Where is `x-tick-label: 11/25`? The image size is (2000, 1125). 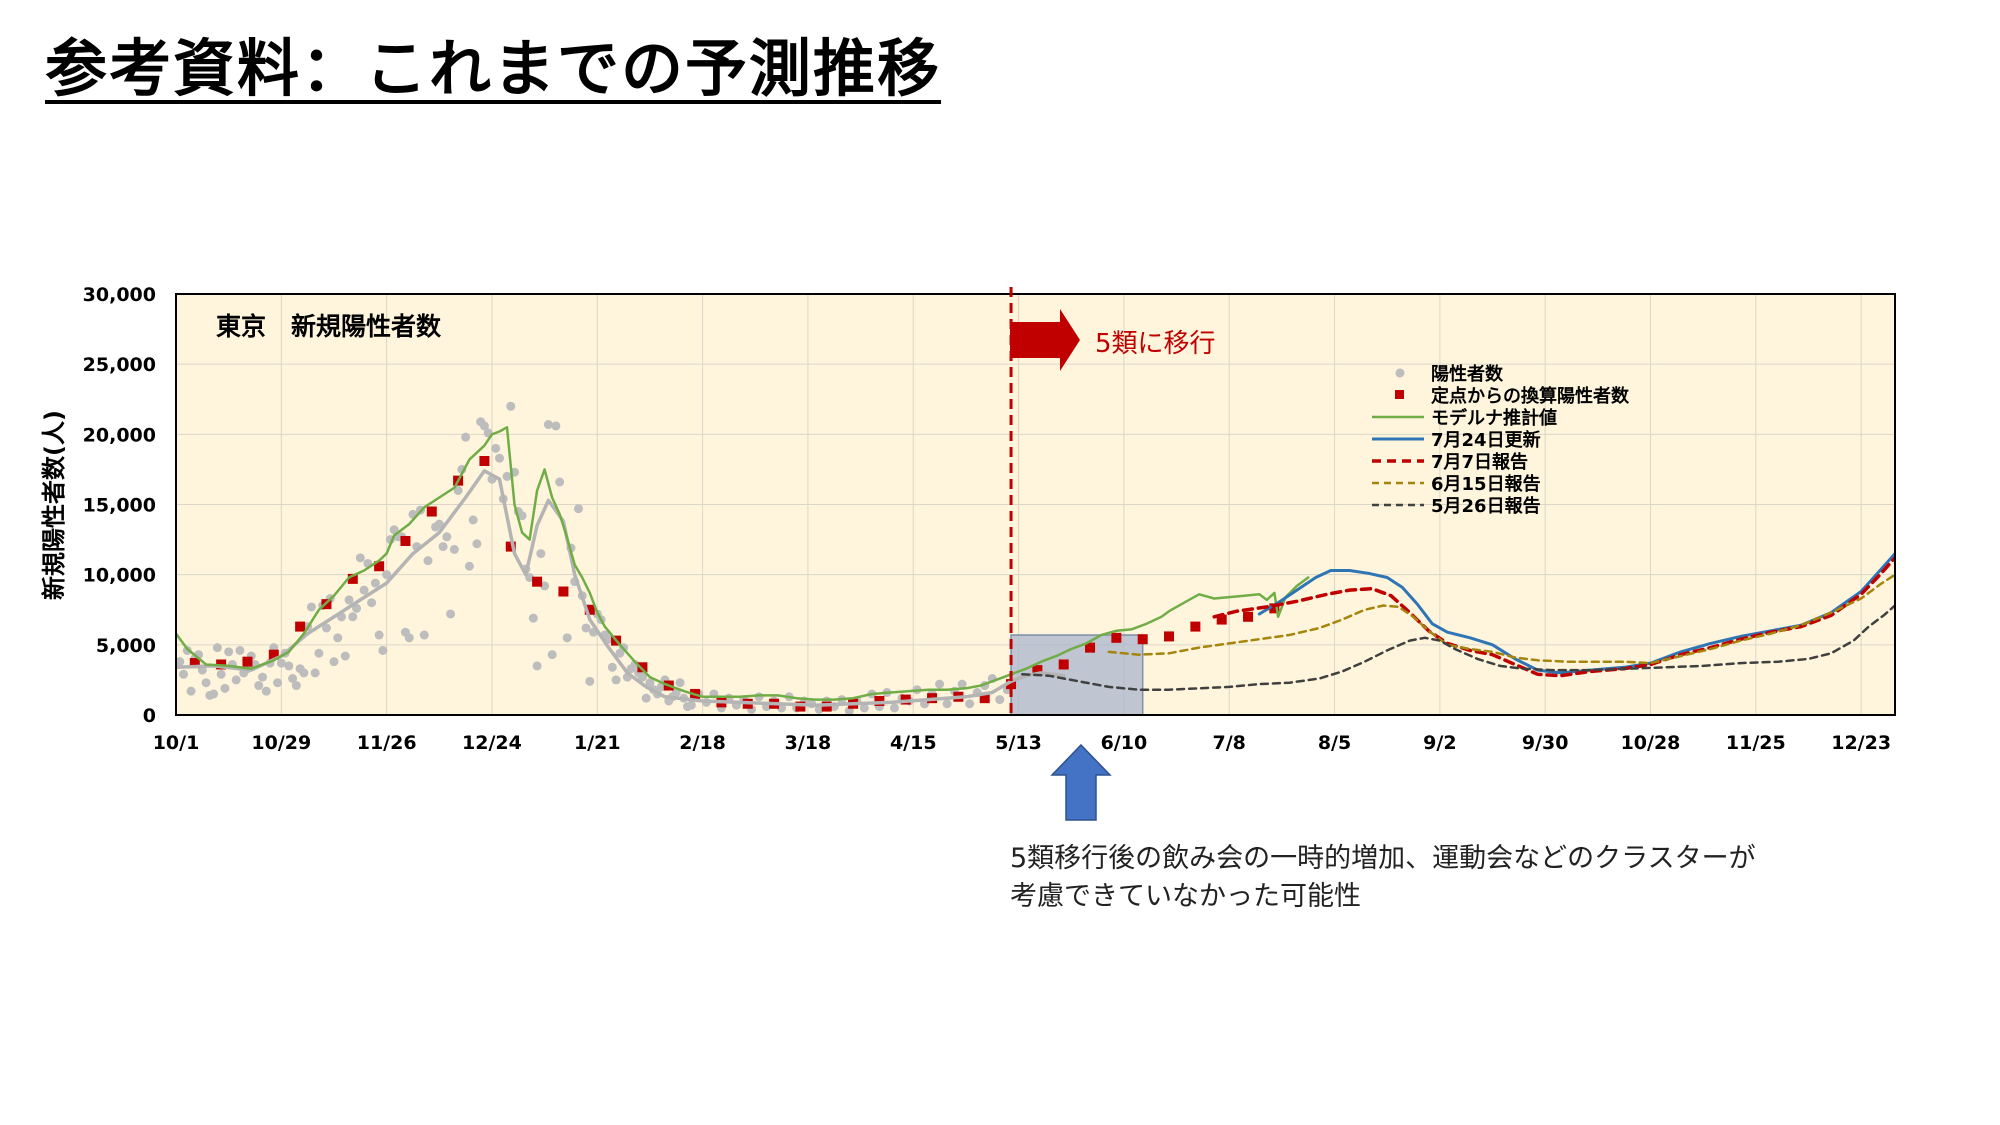 x-tick-label: 11/25 is located at coordinates (1756, 743).